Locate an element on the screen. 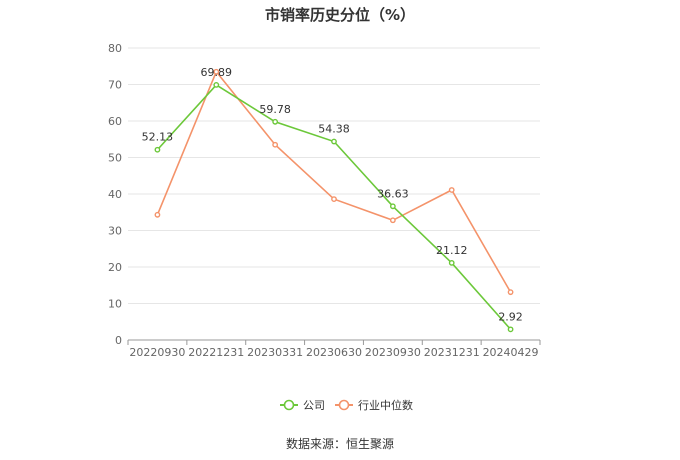  legend-label: 行业中位数 is located at coordinates (385, 405).